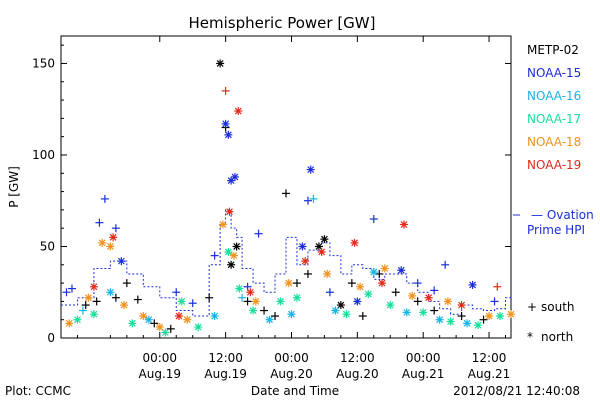 The height and width of the screenshot is (400, 600). I want to click on legend-item-noaa-19: NOAA-19, so click(554, 165).